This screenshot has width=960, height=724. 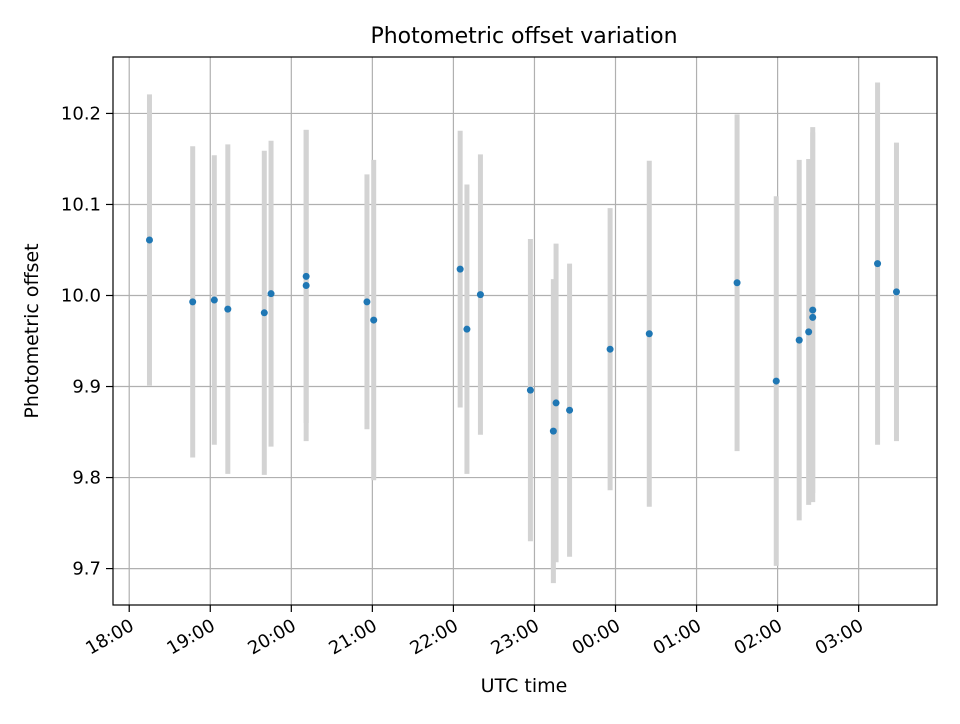 What do you see at coordinates (86, 387) in the screenshot?
I see `y-tick-label: 9.9` at bounding box center [86, 387].